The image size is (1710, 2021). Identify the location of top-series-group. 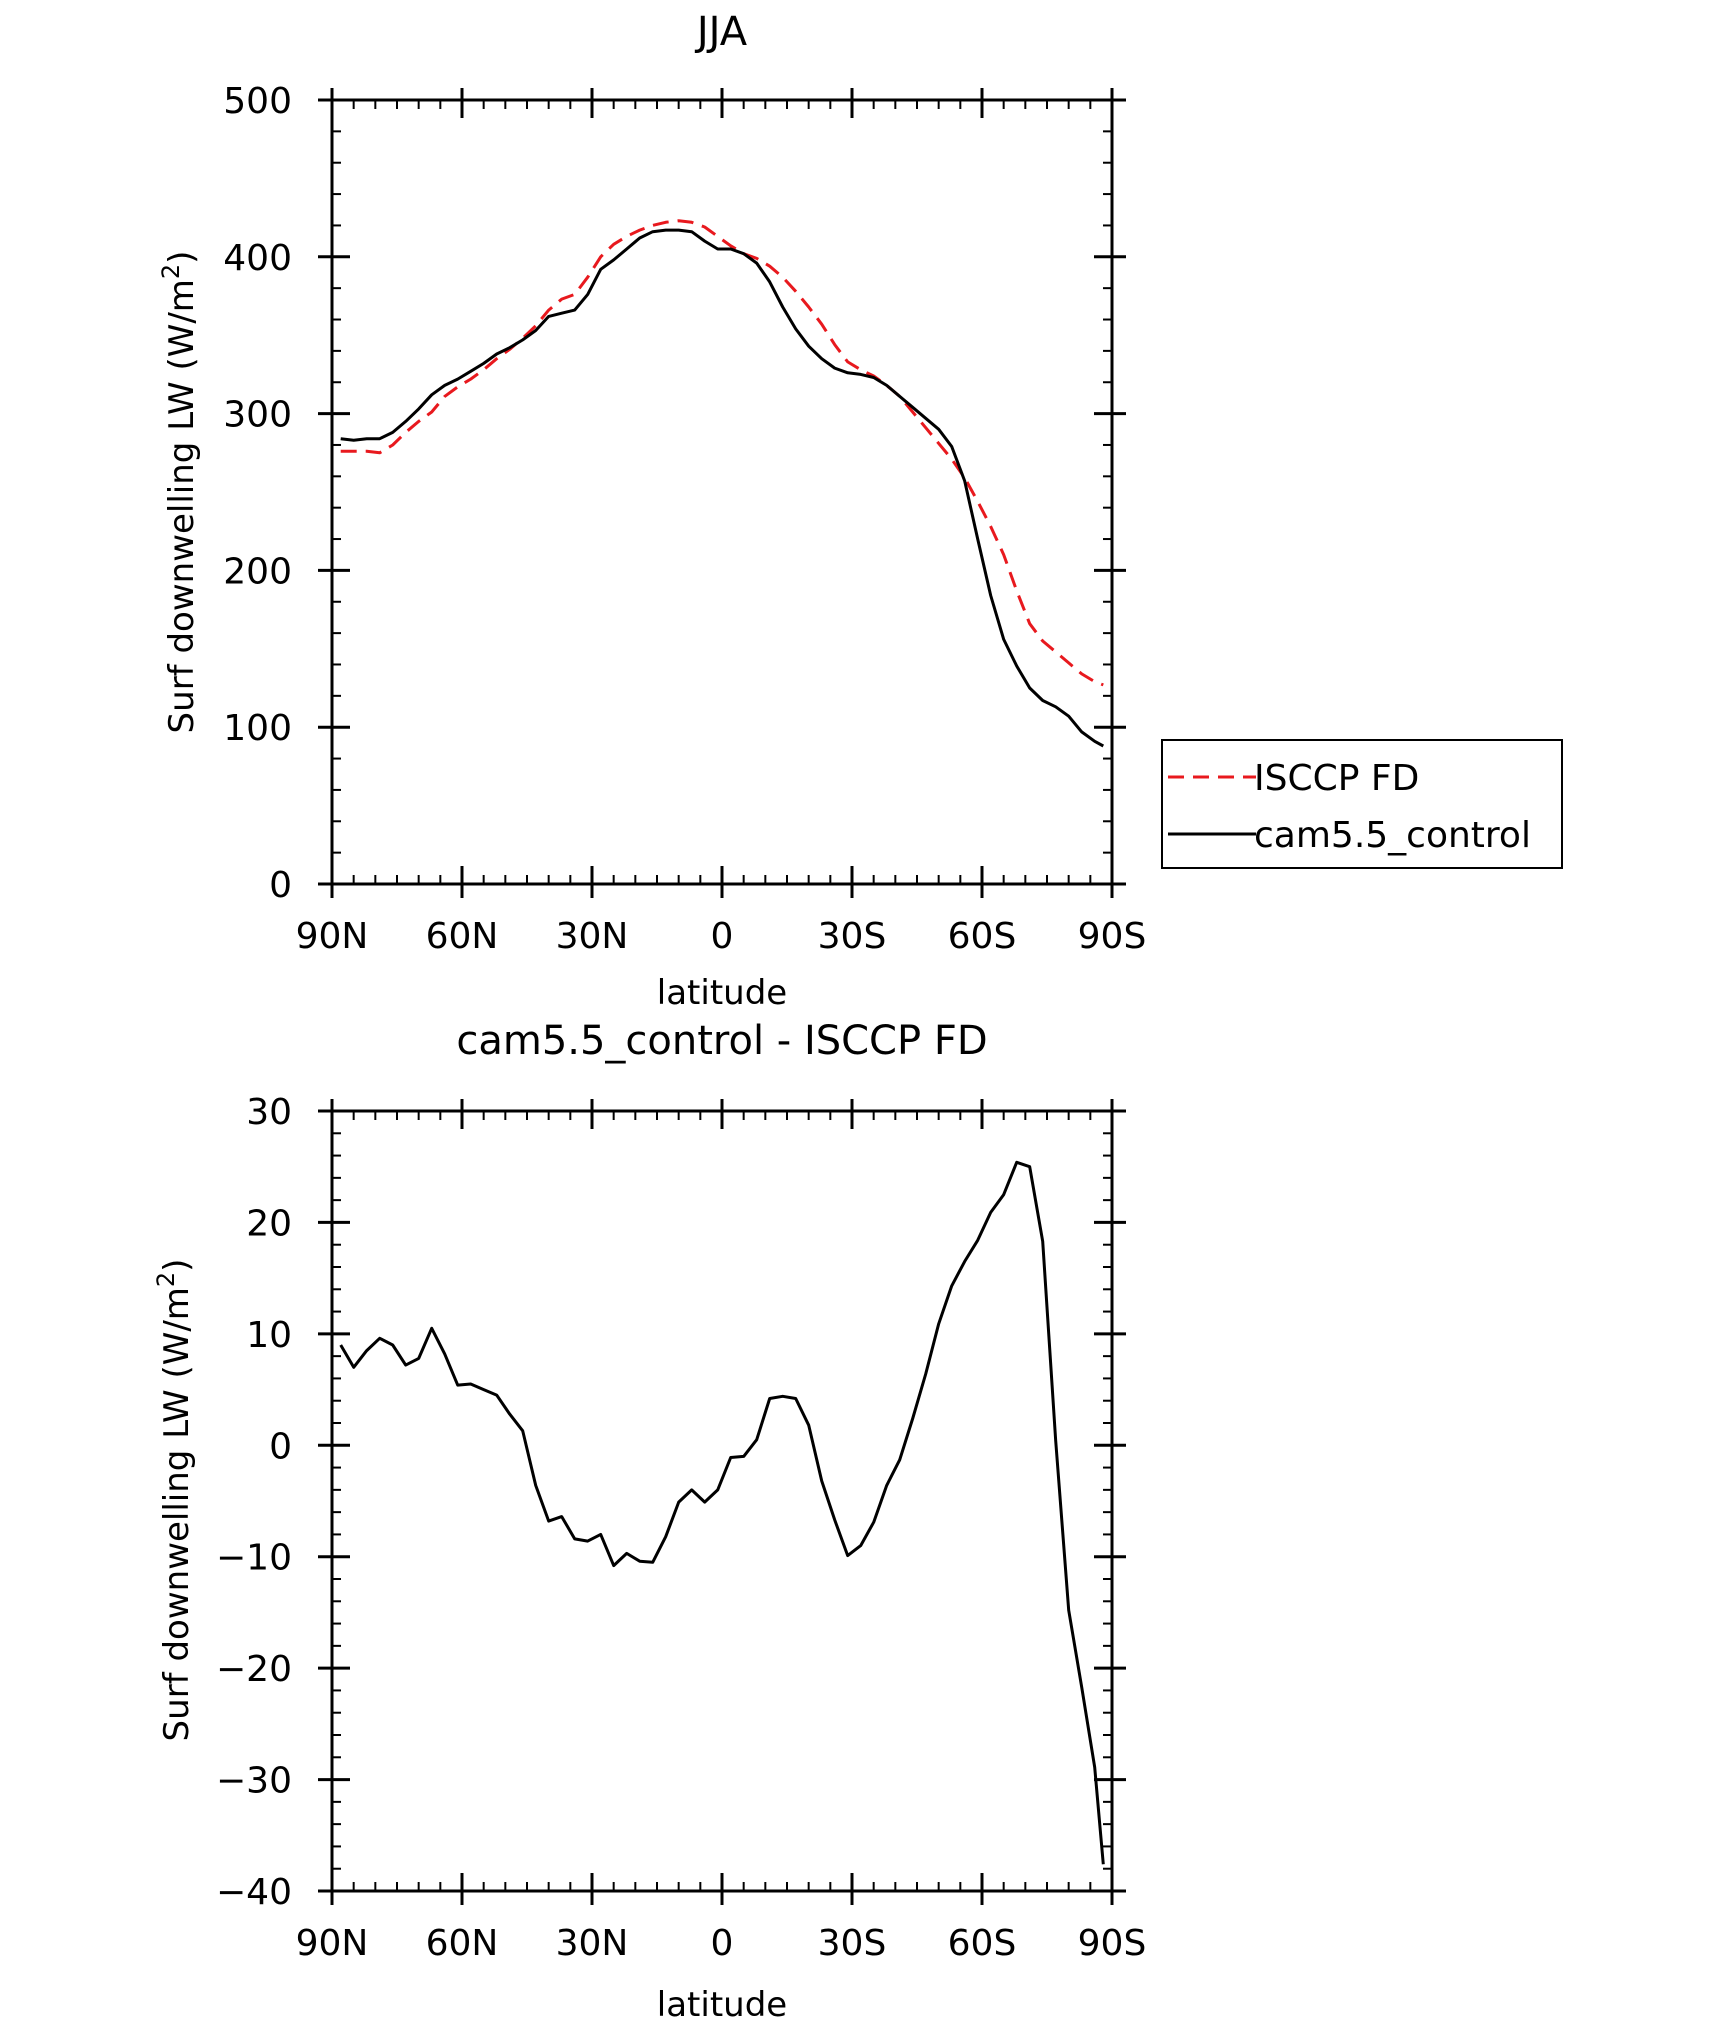
(722, 483).